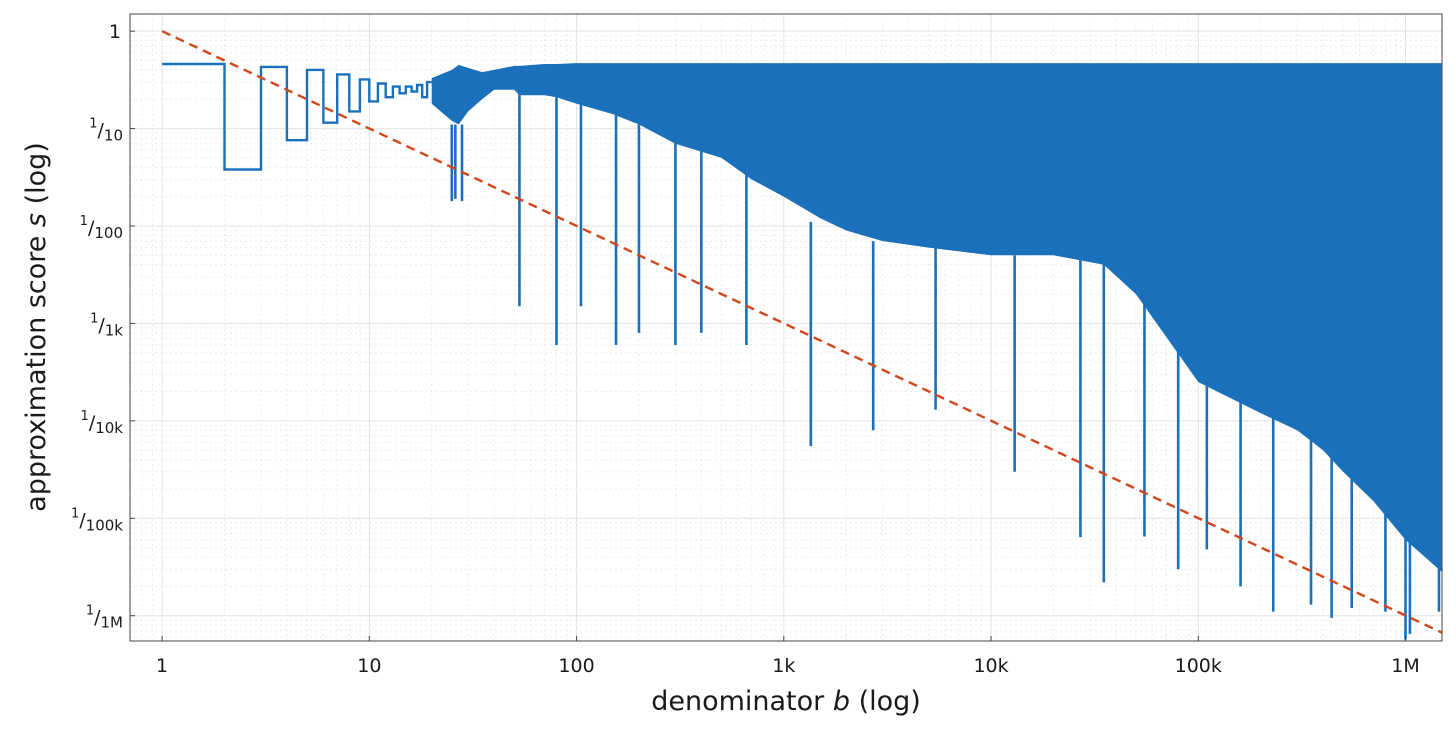 Image resolution: width=1456 pixels, height=729 pixels. What do you see at coordinates (97, 520) in the screenshot?
I see `y-tick-label: 1/100k` at bounding box center [97, 520].